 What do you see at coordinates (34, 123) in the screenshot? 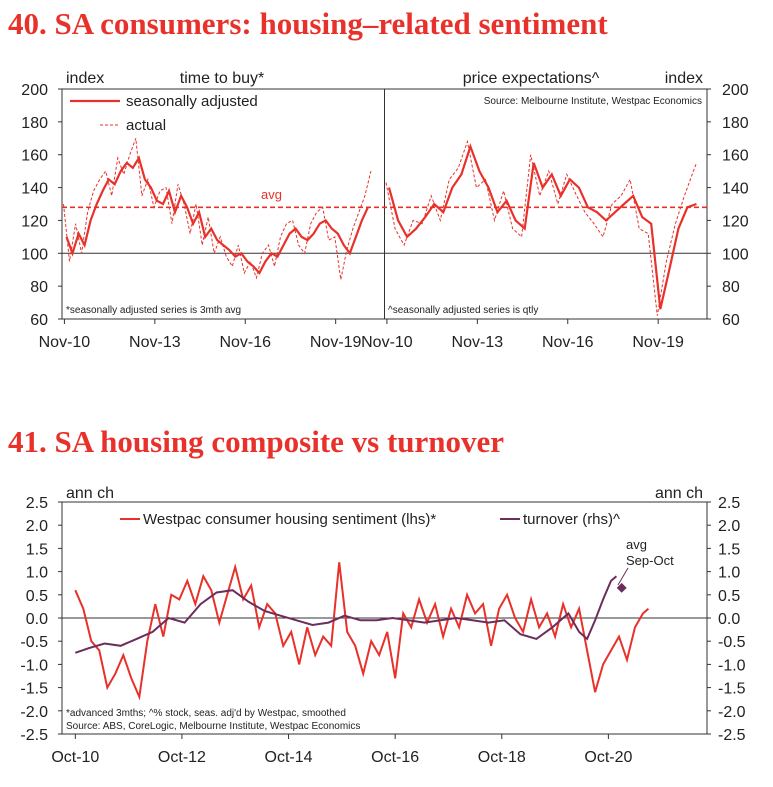
I see `y-tick-label-left: 180` at bounding box center [34, 123].